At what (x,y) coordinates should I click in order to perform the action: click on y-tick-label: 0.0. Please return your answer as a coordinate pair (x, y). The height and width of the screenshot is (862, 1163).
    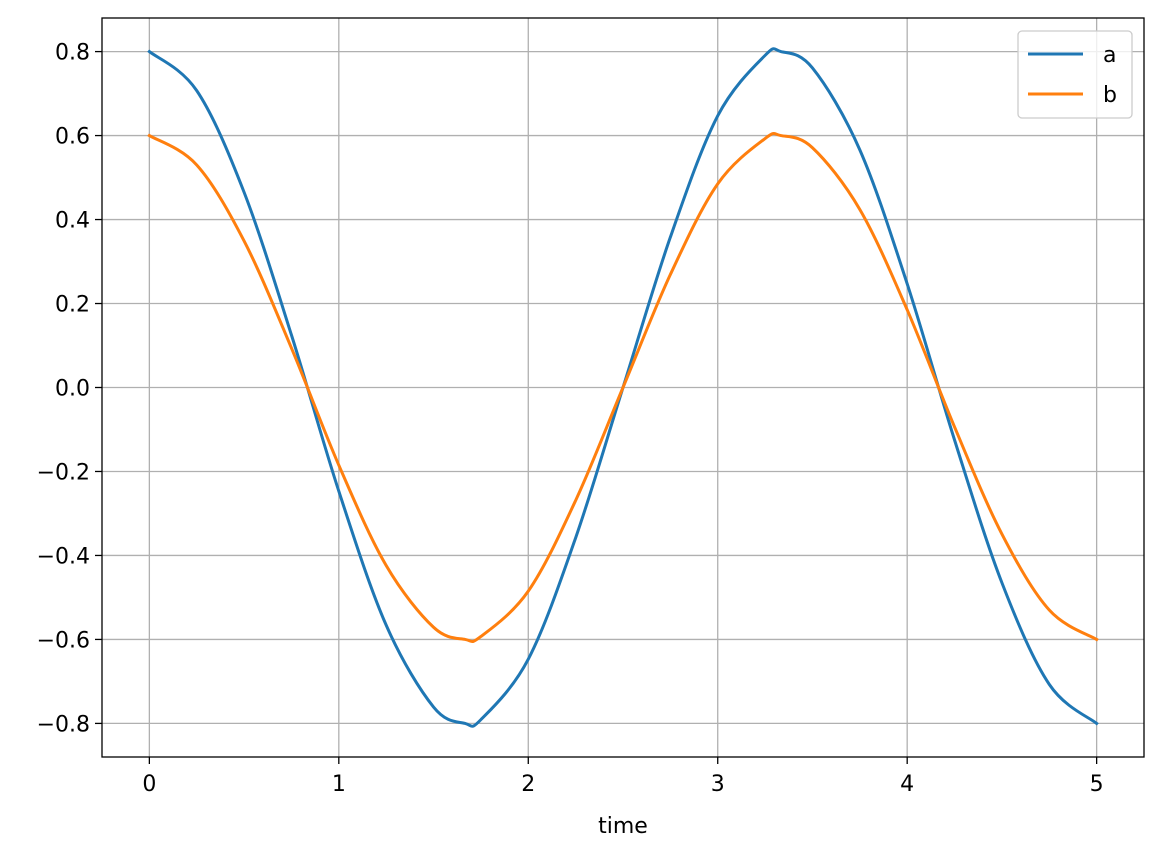
    Looking at the image, I should click on (72, 389).